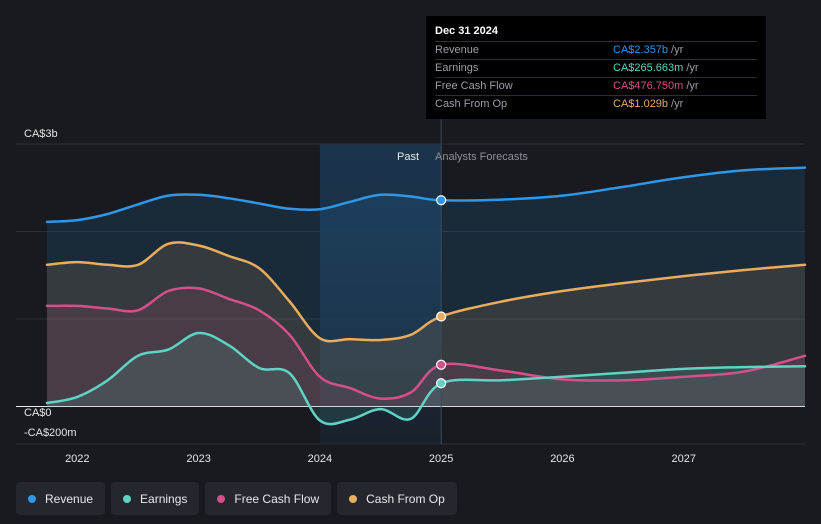 This screenshot has height=524, width=821. Describe the element at coordinates (596, 50) in the screenshot. I see `tooltip-row-revenue: Revenue CA$2.357b /yr` at that location.